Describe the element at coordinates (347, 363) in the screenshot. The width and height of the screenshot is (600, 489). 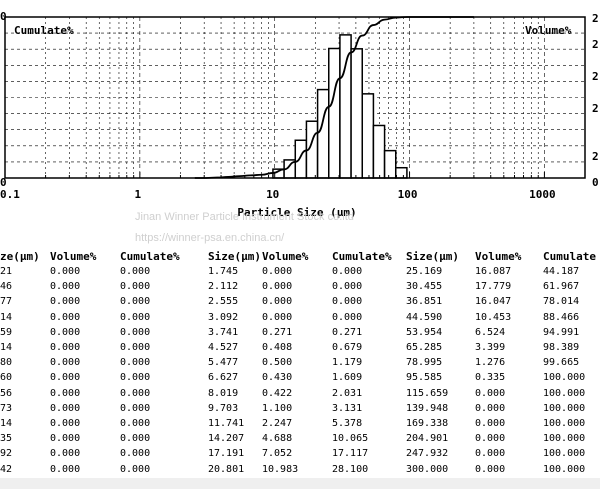
I see `table-cell: 1.179` at that location.